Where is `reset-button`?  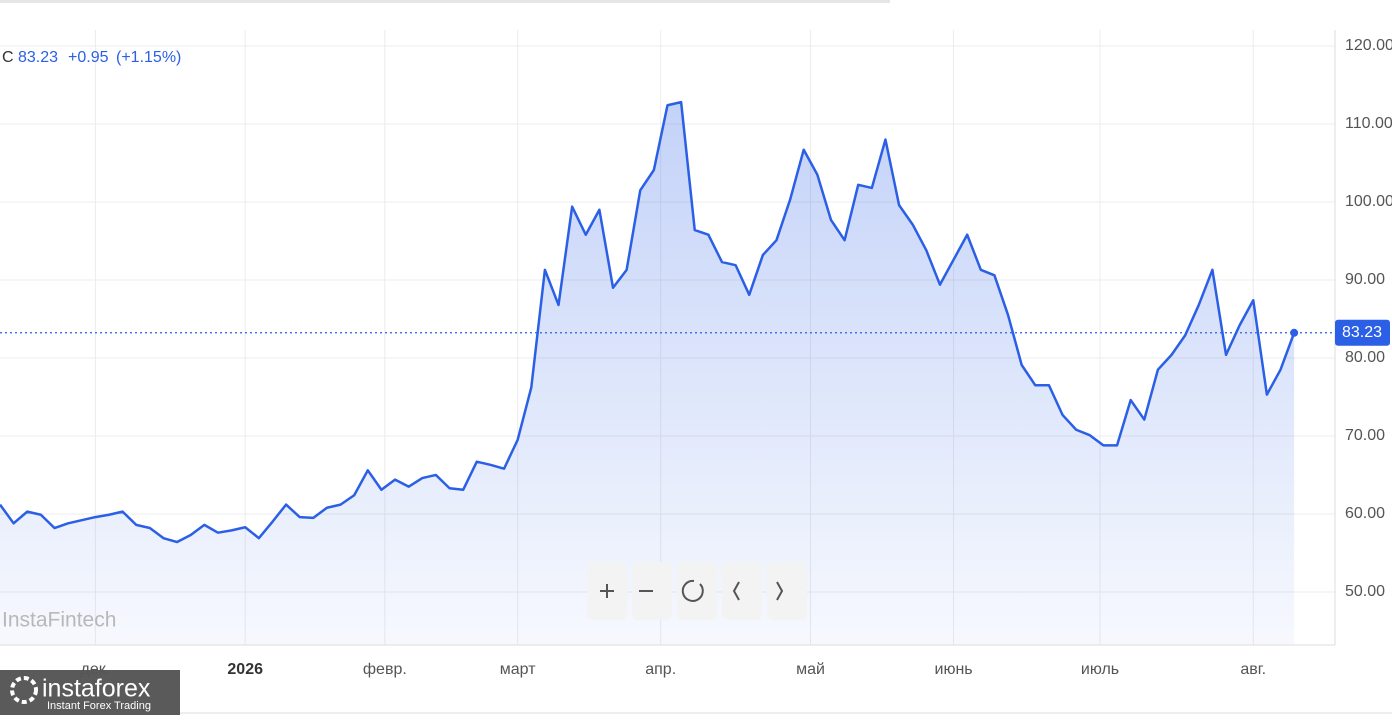 reset-button is located at coordinates (697, 591).